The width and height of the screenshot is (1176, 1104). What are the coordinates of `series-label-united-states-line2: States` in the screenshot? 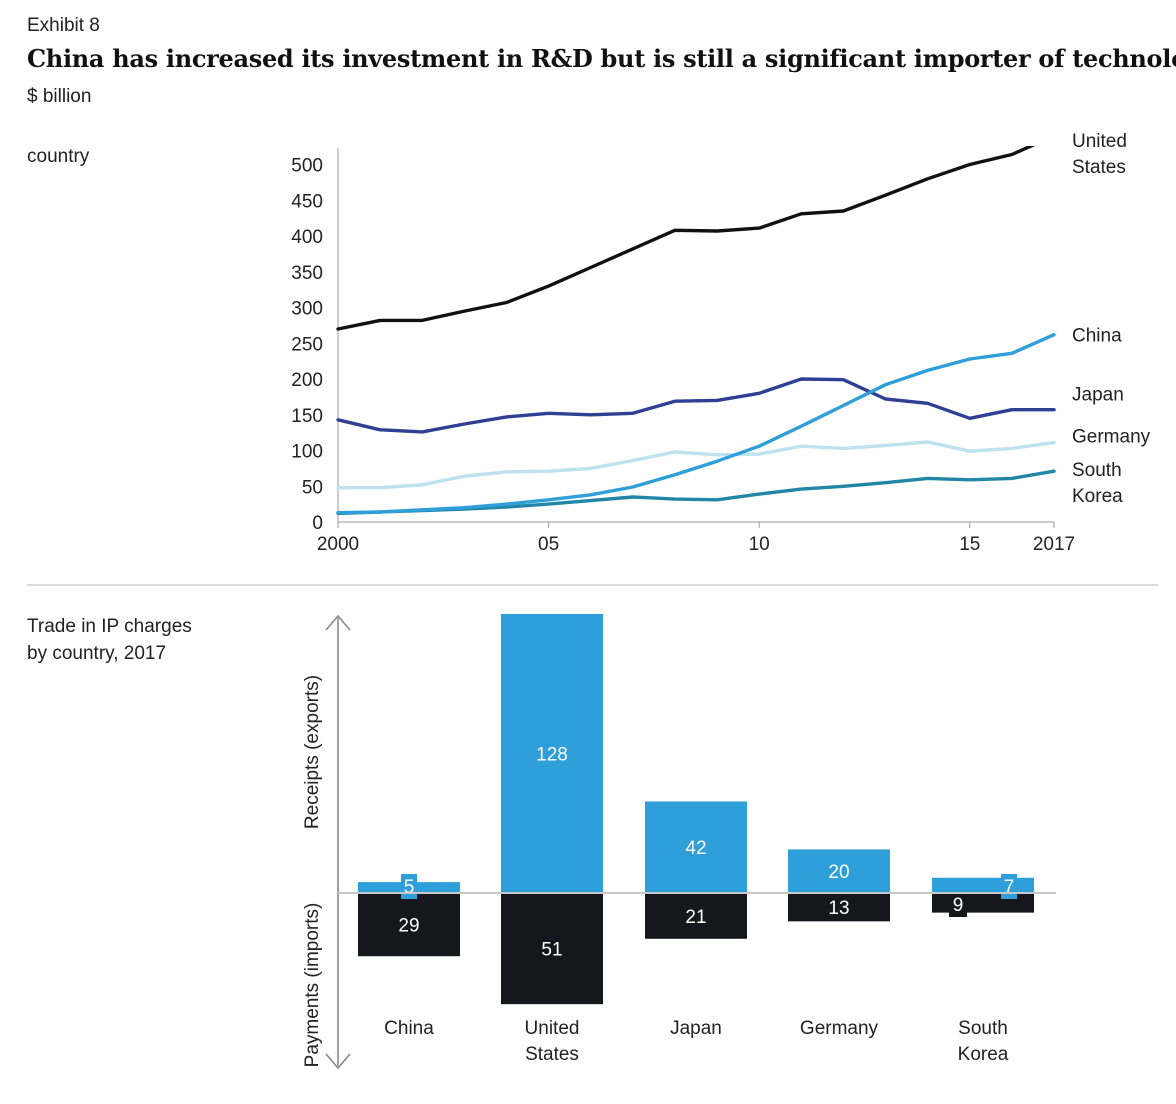 It's located at (1099, 167).